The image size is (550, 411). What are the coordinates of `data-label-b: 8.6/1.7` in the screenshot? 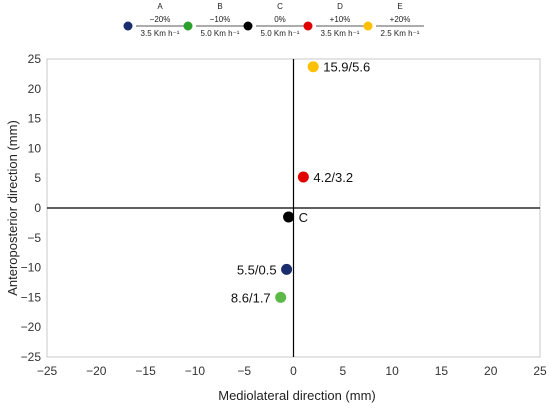 It's located at (251, 297).